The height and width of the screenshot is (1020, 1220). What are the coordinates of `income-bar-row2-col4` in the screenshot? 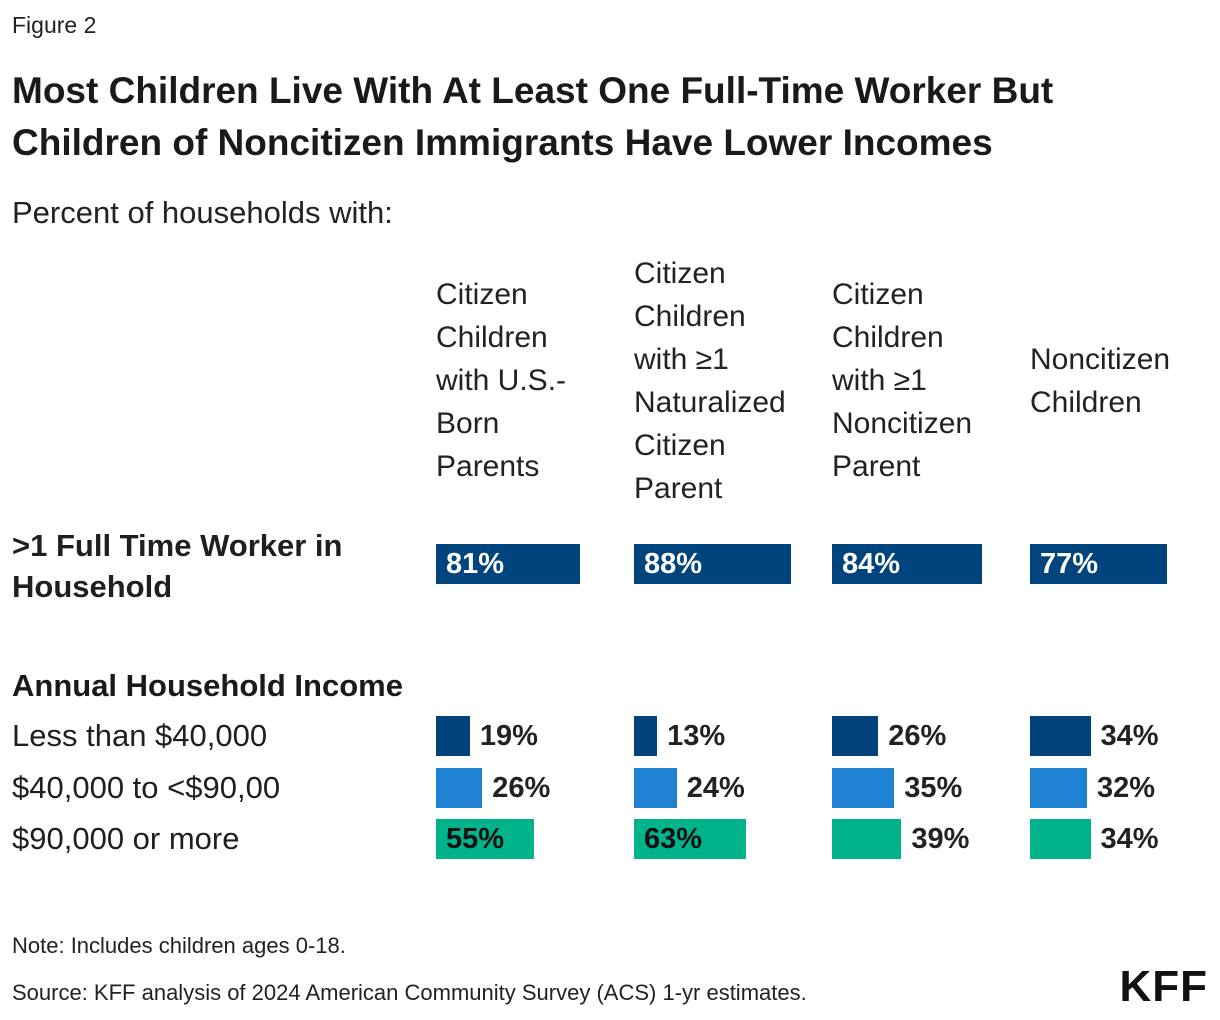 It's located at (1058, 788).